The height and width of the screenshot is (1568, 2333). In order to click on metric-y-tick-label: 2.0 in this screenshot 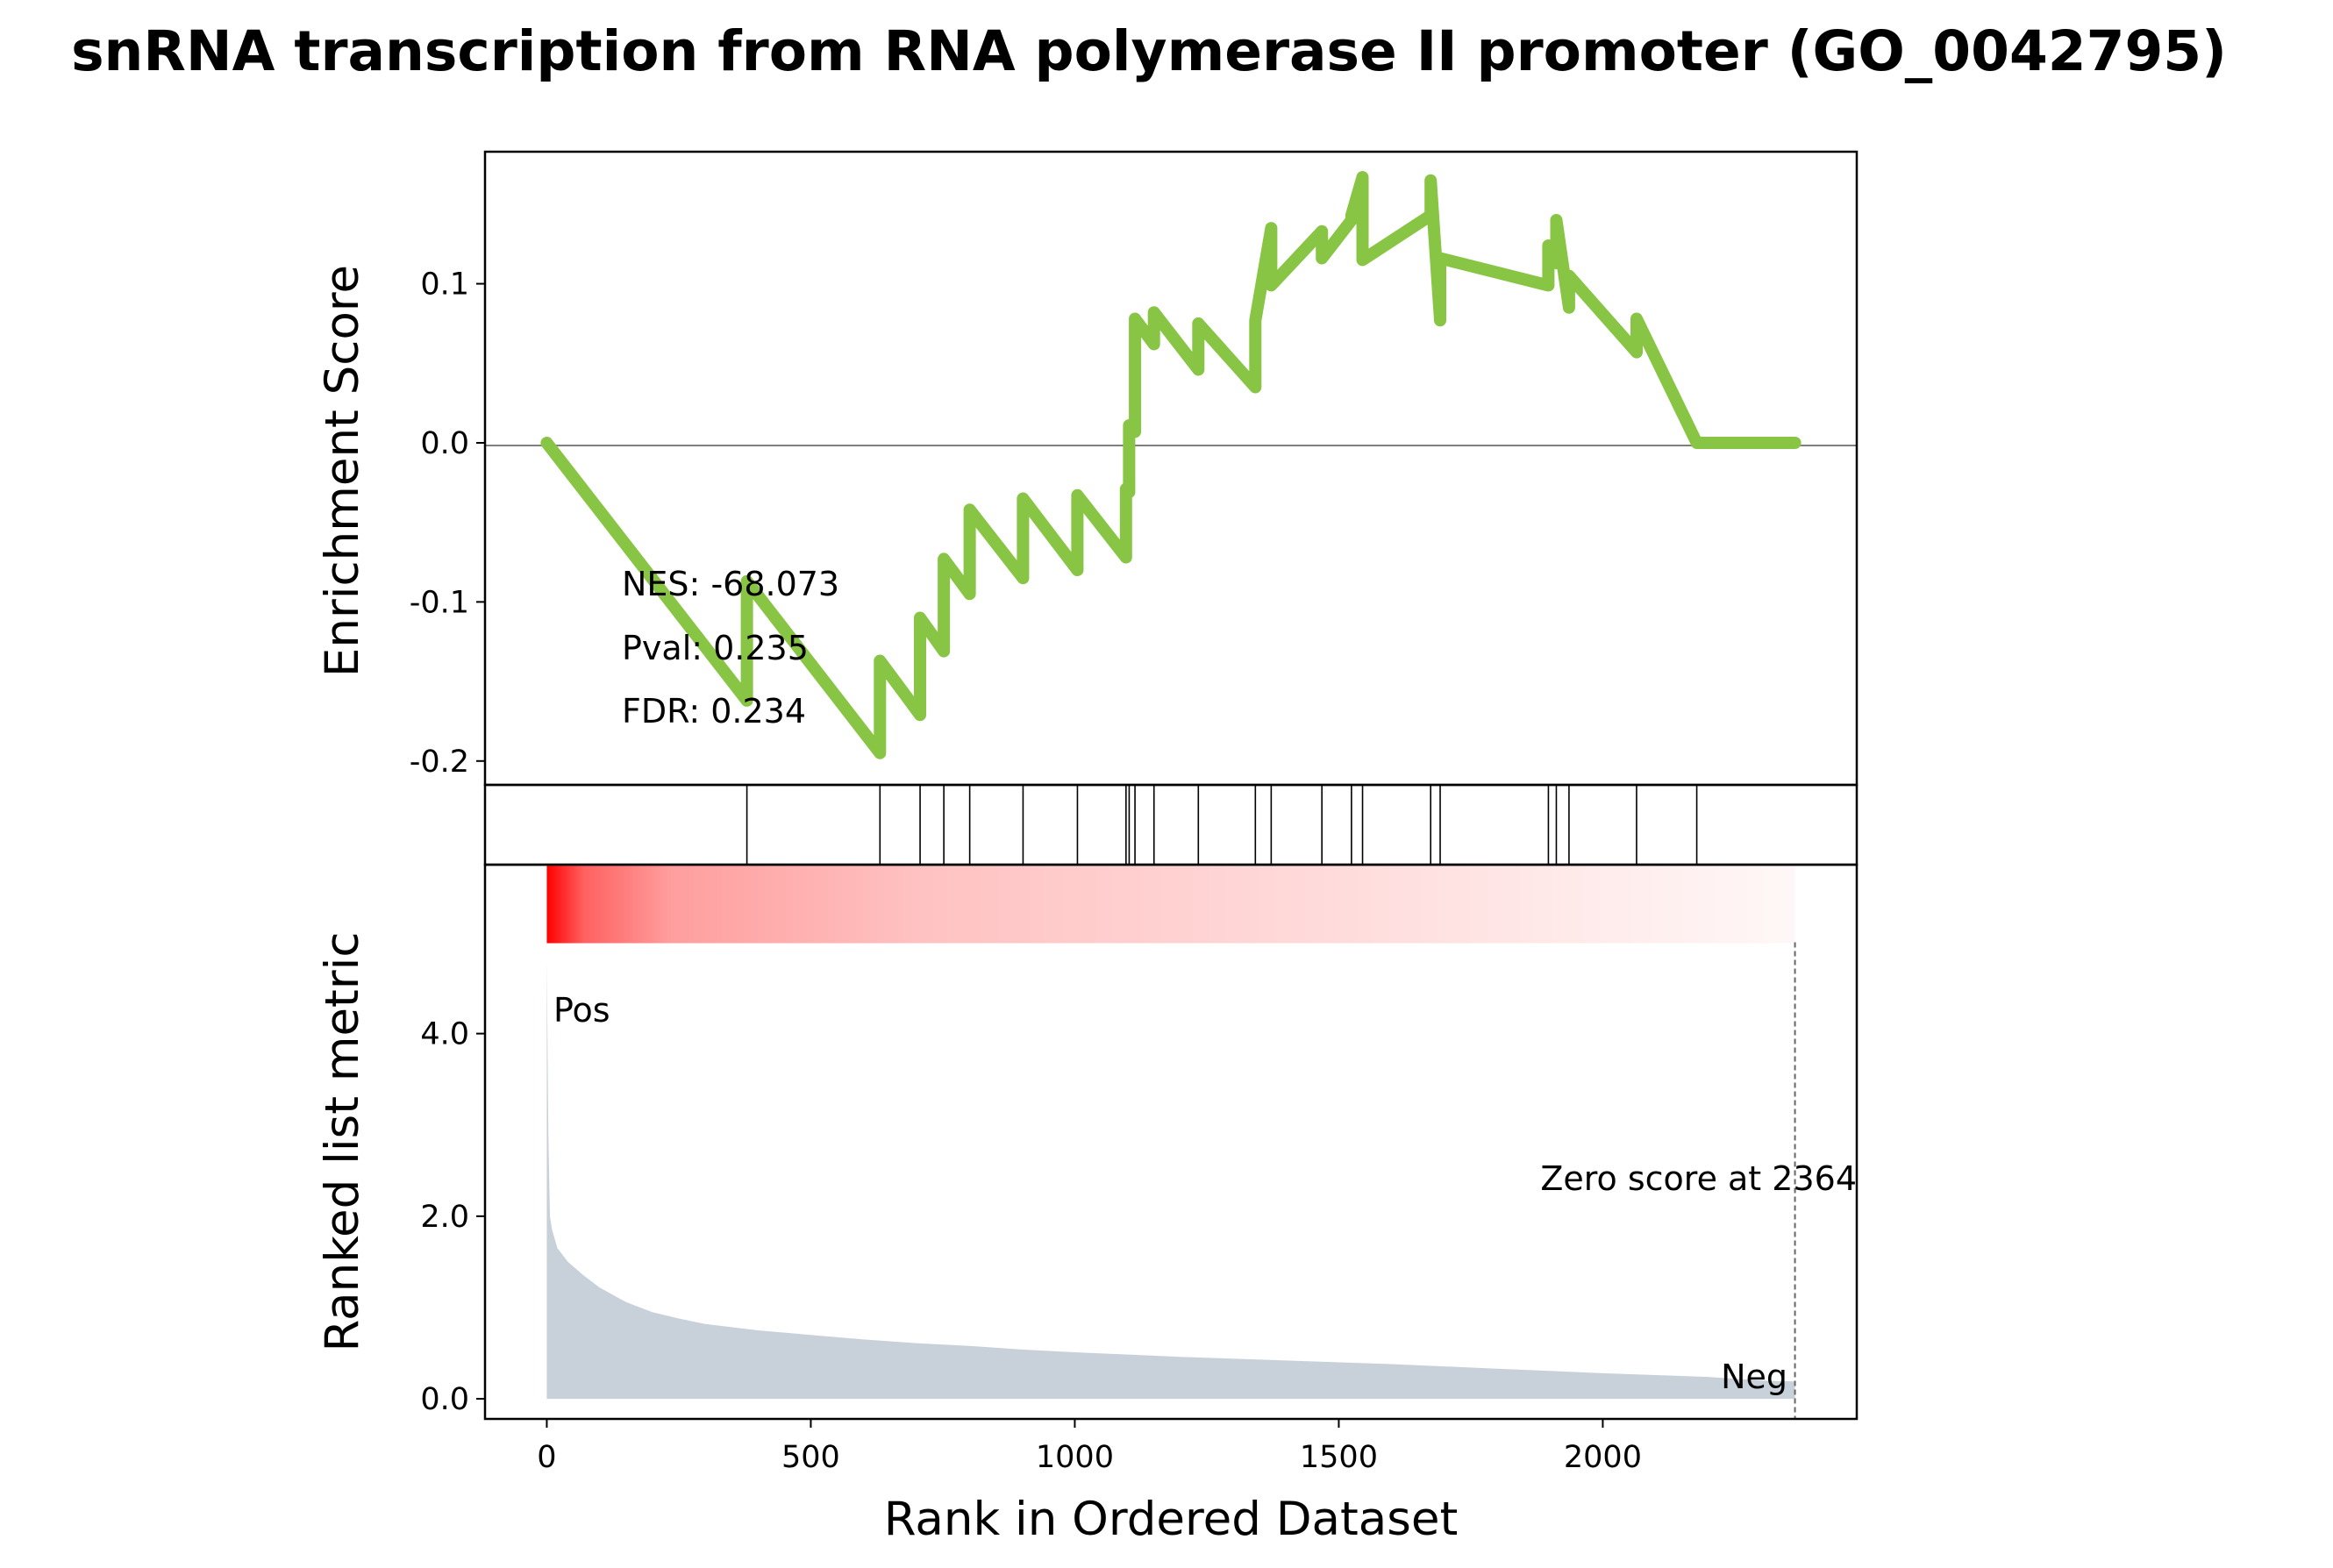, I will do `click(444, 1218)`.